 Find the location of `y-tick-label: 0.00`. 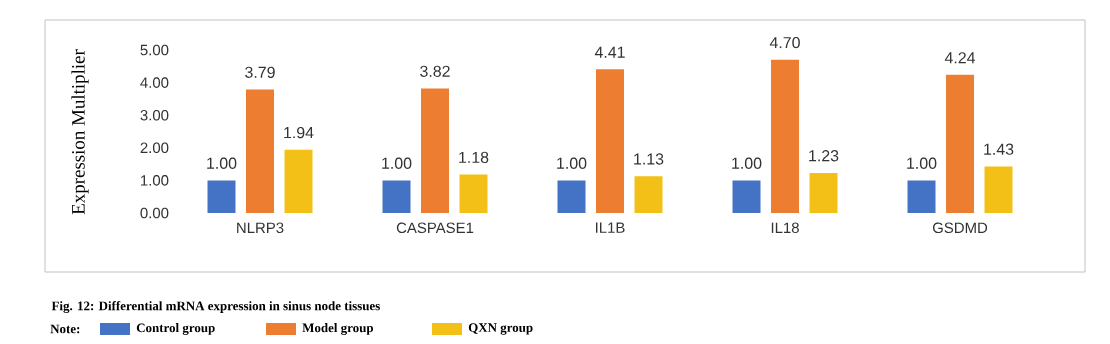

y-tick-label: 0.00 is located at coordinates (154, 213).